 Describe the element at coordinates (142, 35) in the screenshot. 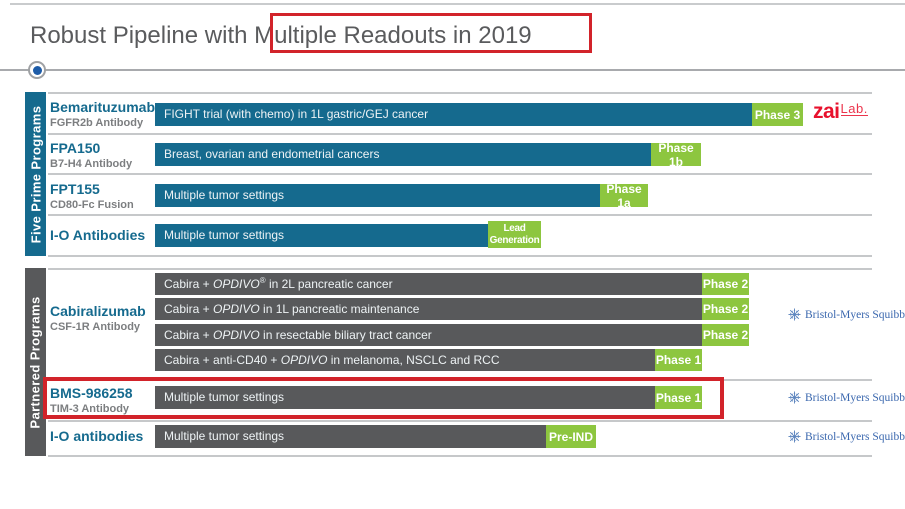

I see `title-prefix: Robust Pipeline with` at that location.